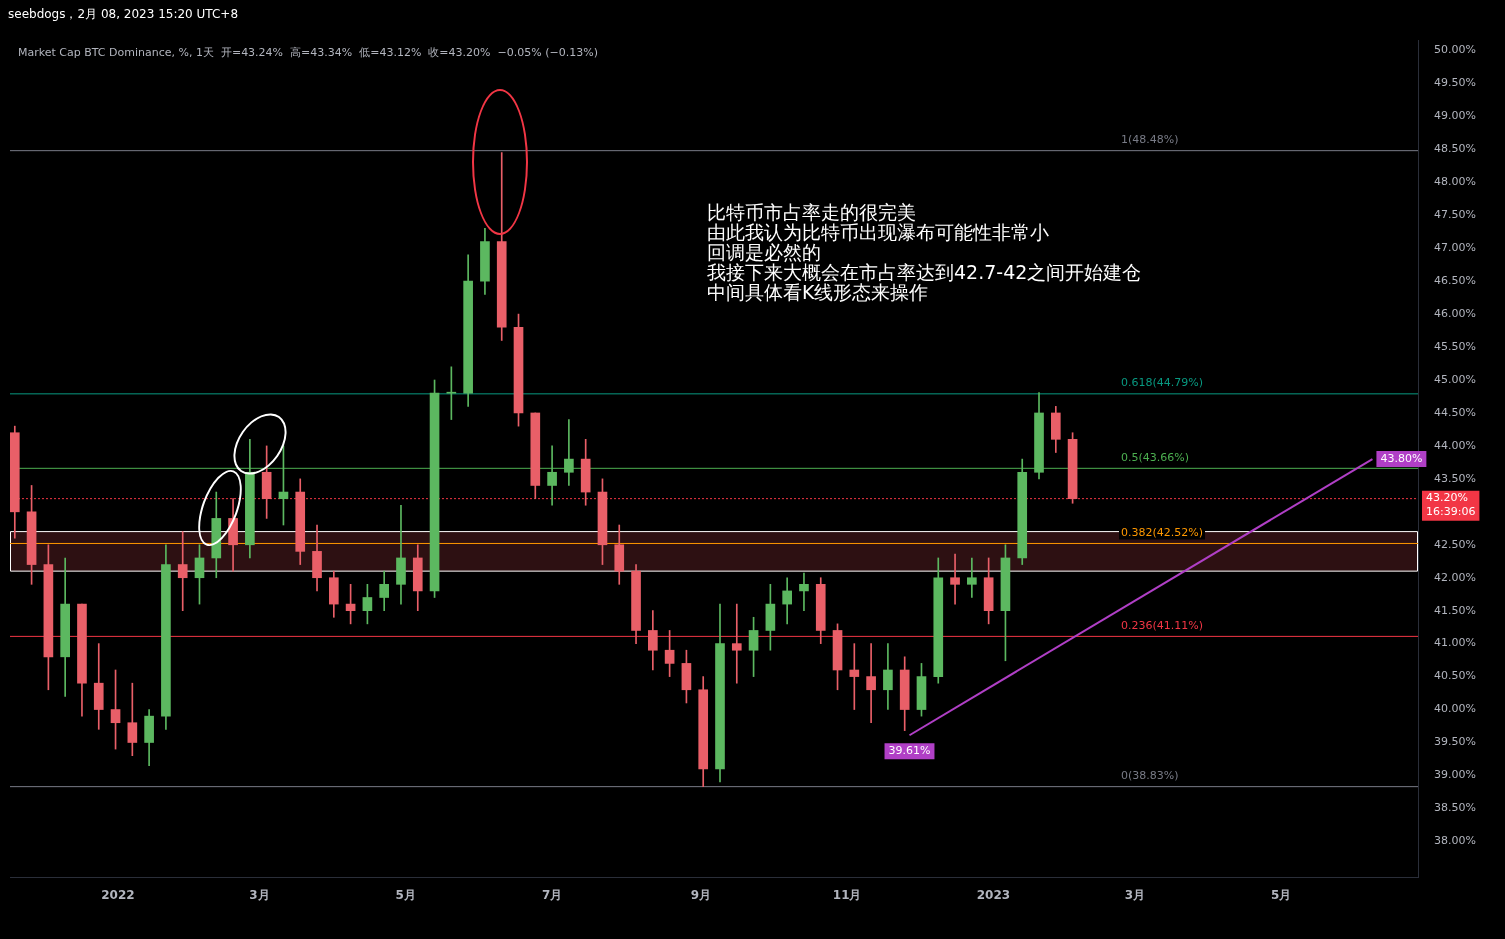 The height and width of the screenshot is (939, 1505). I want to click on ref-line-label: 0.382(42.52%), so click(1162, 532).